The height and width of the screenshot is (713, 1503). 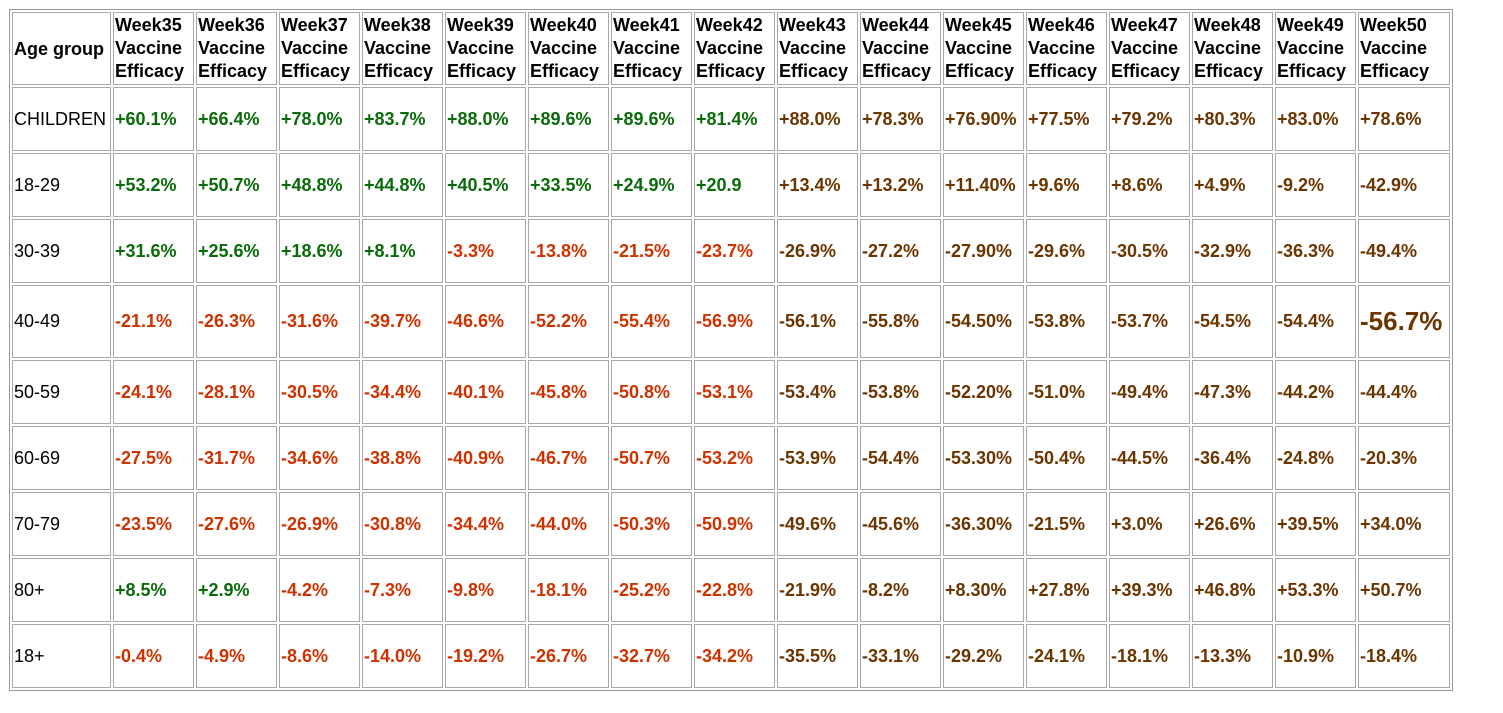 I want to click on efficacy-cell: -53.4%, so click(x=817, y=392).